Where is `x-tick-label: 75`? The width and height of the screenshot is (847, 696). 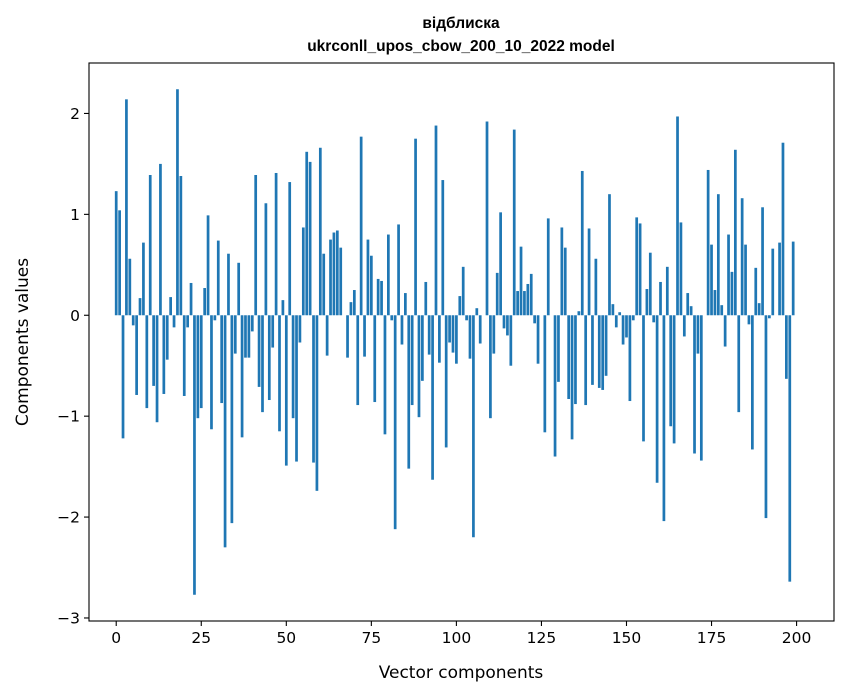
x-tick-label: 75 is located at coordinates (371, 638).